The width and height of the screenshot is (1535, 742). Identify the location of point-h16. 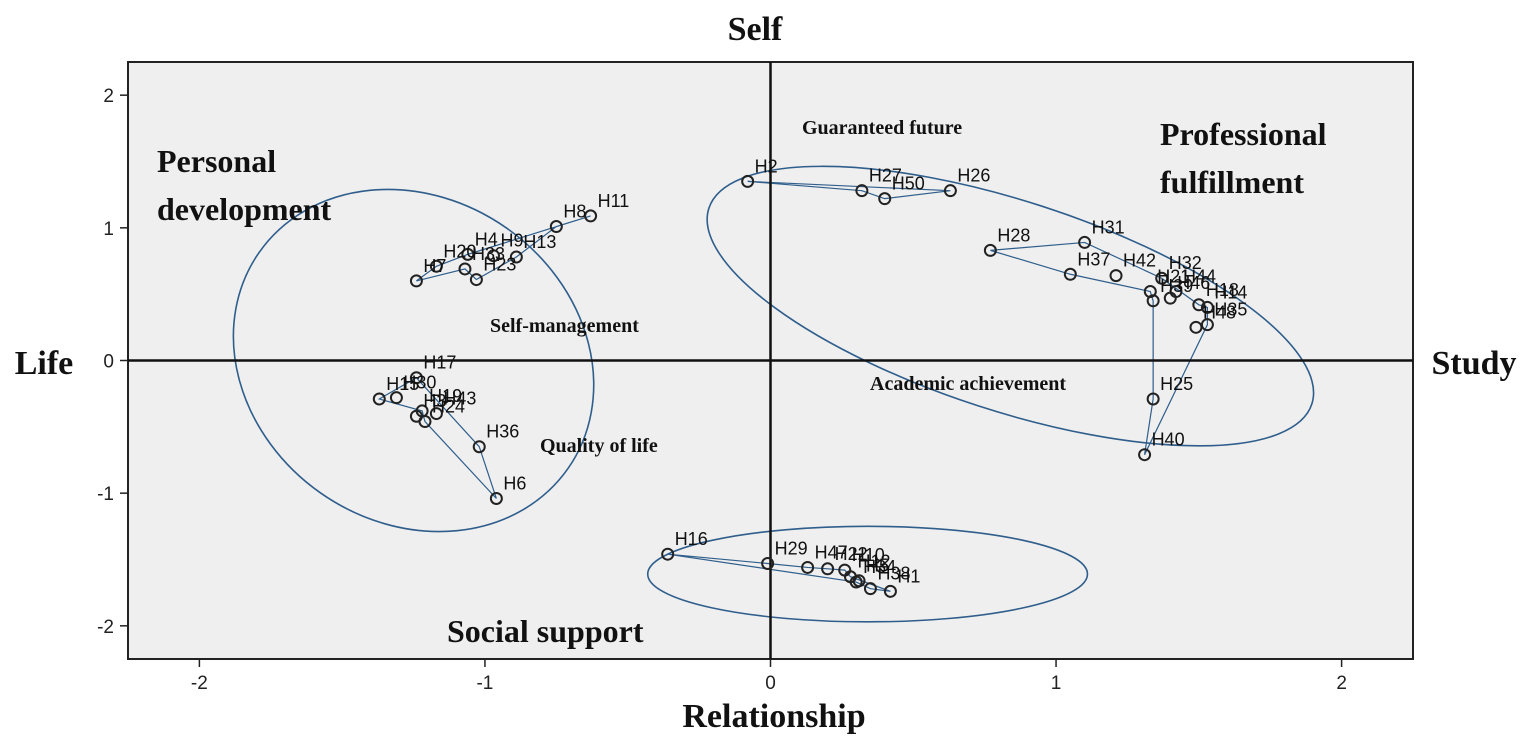
(668, 554).